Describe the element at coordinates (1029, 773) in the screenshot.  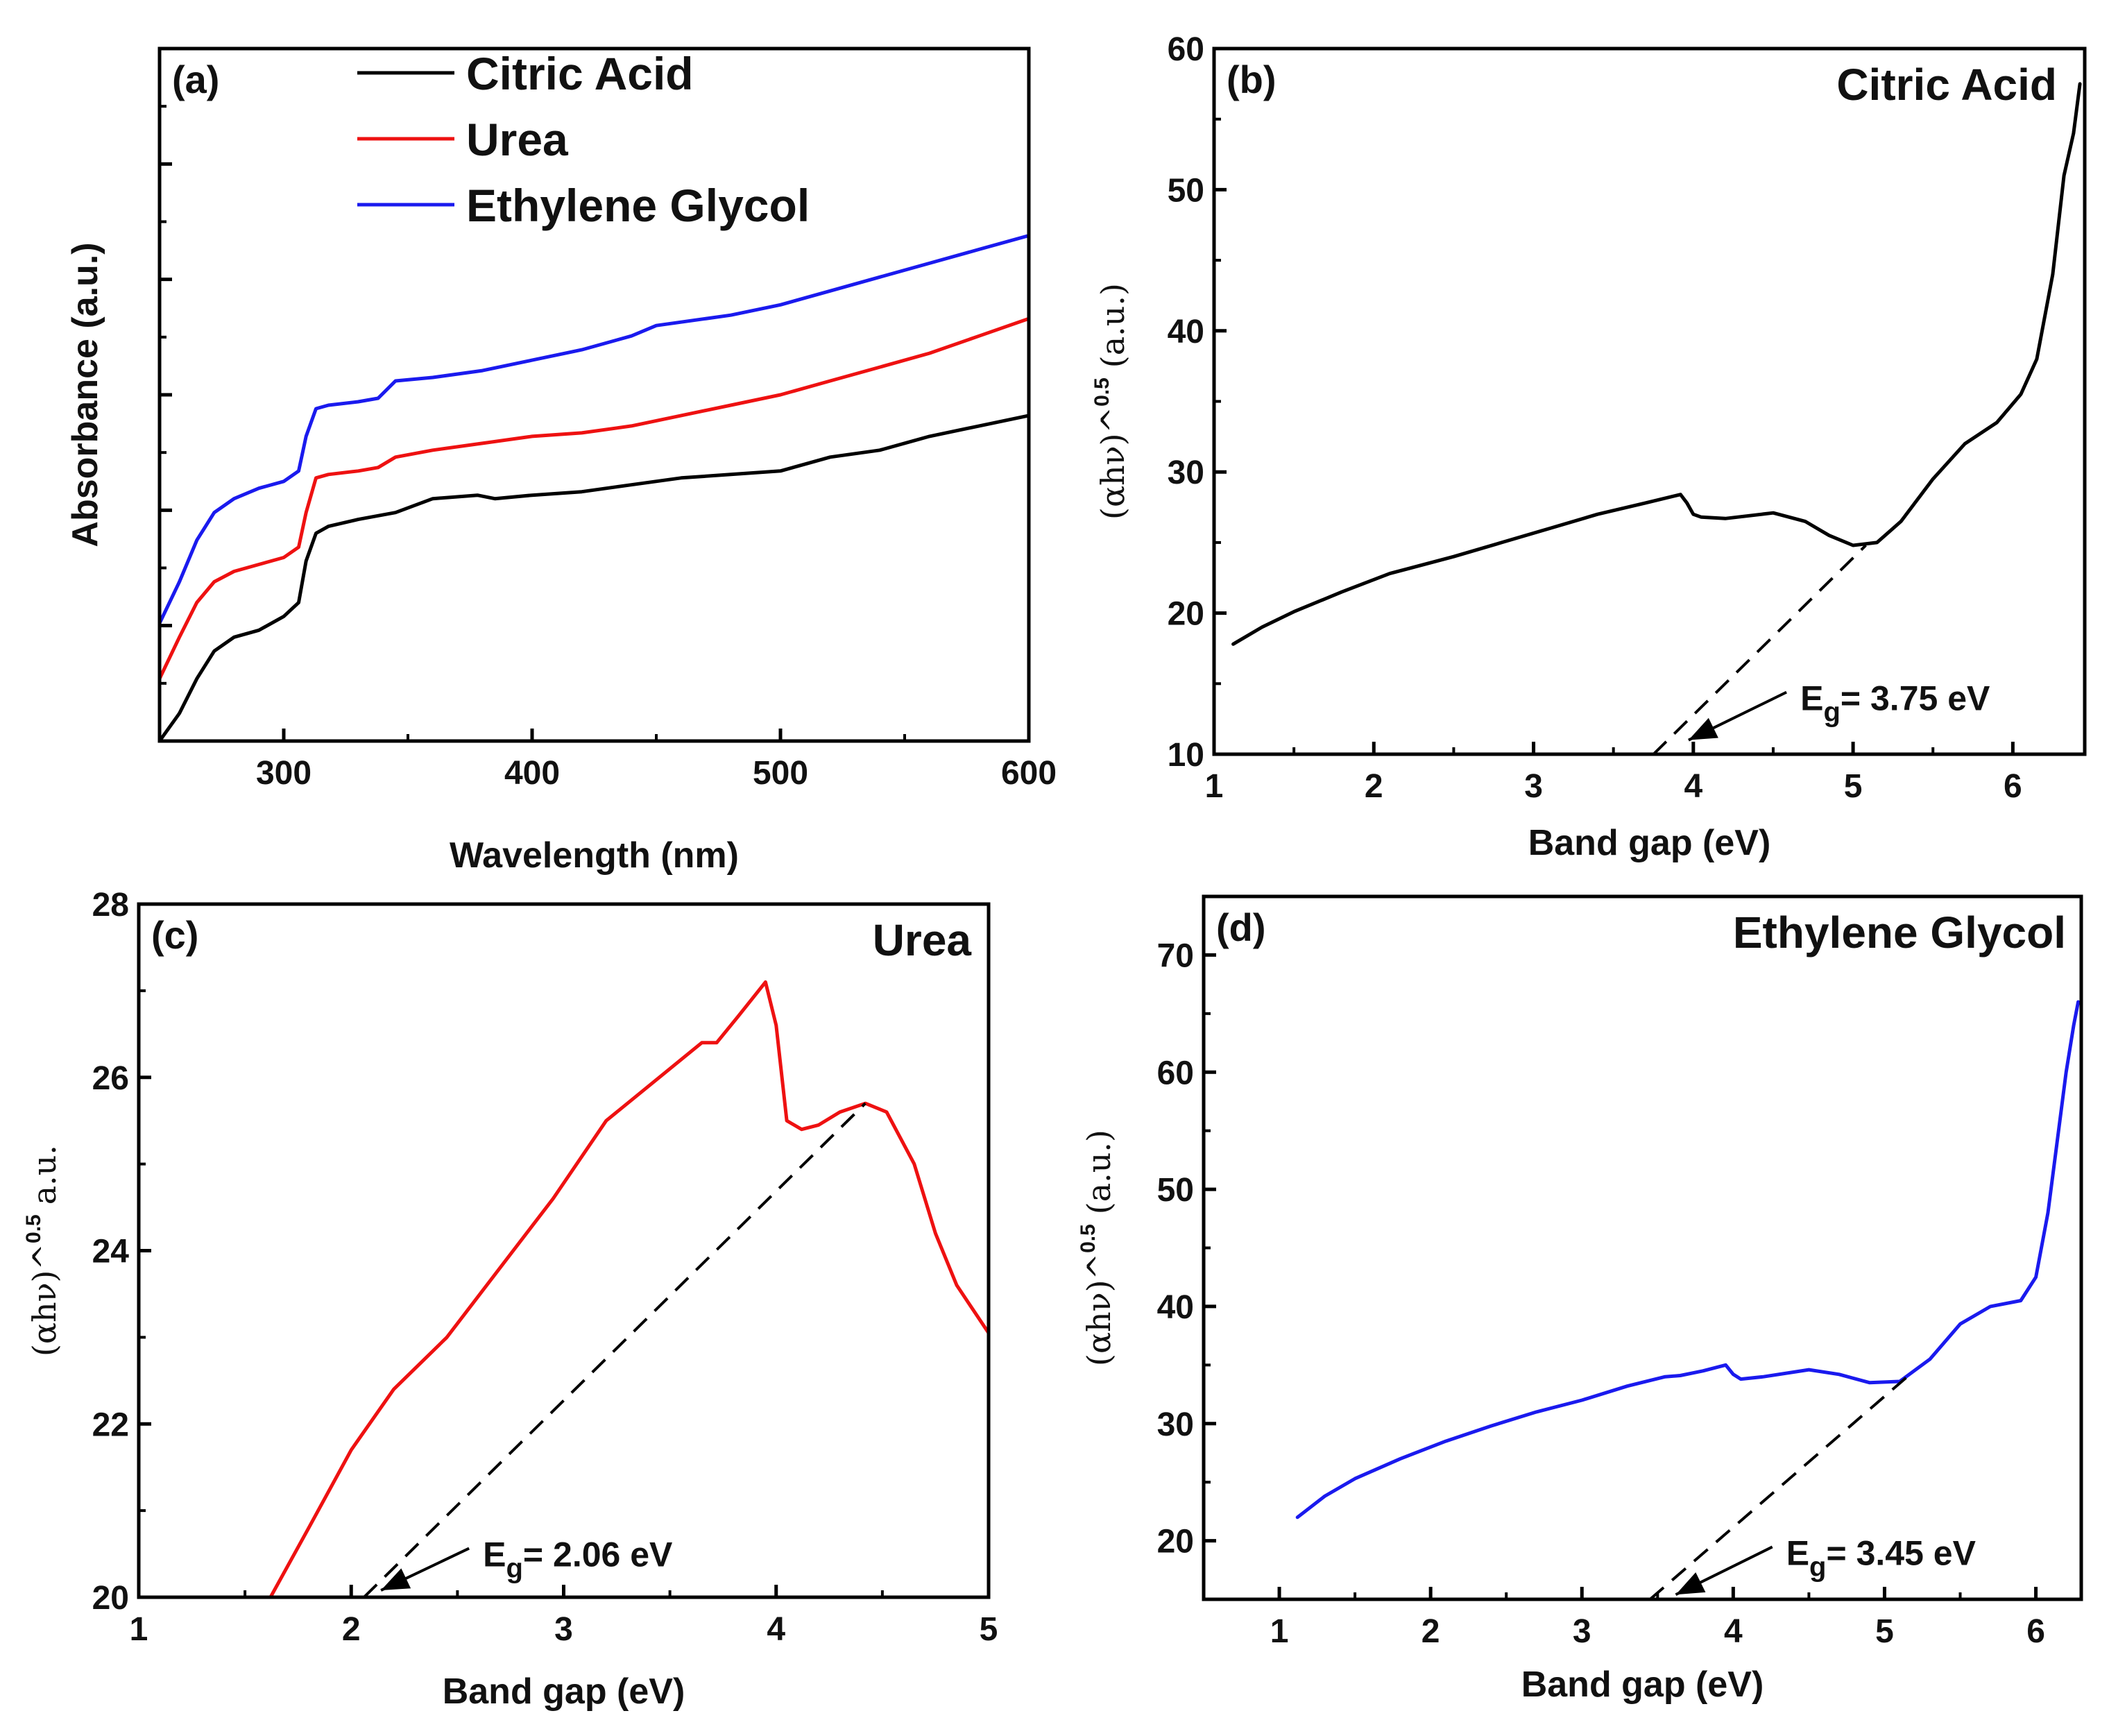
I see `x-tick-label: 600` at that location.